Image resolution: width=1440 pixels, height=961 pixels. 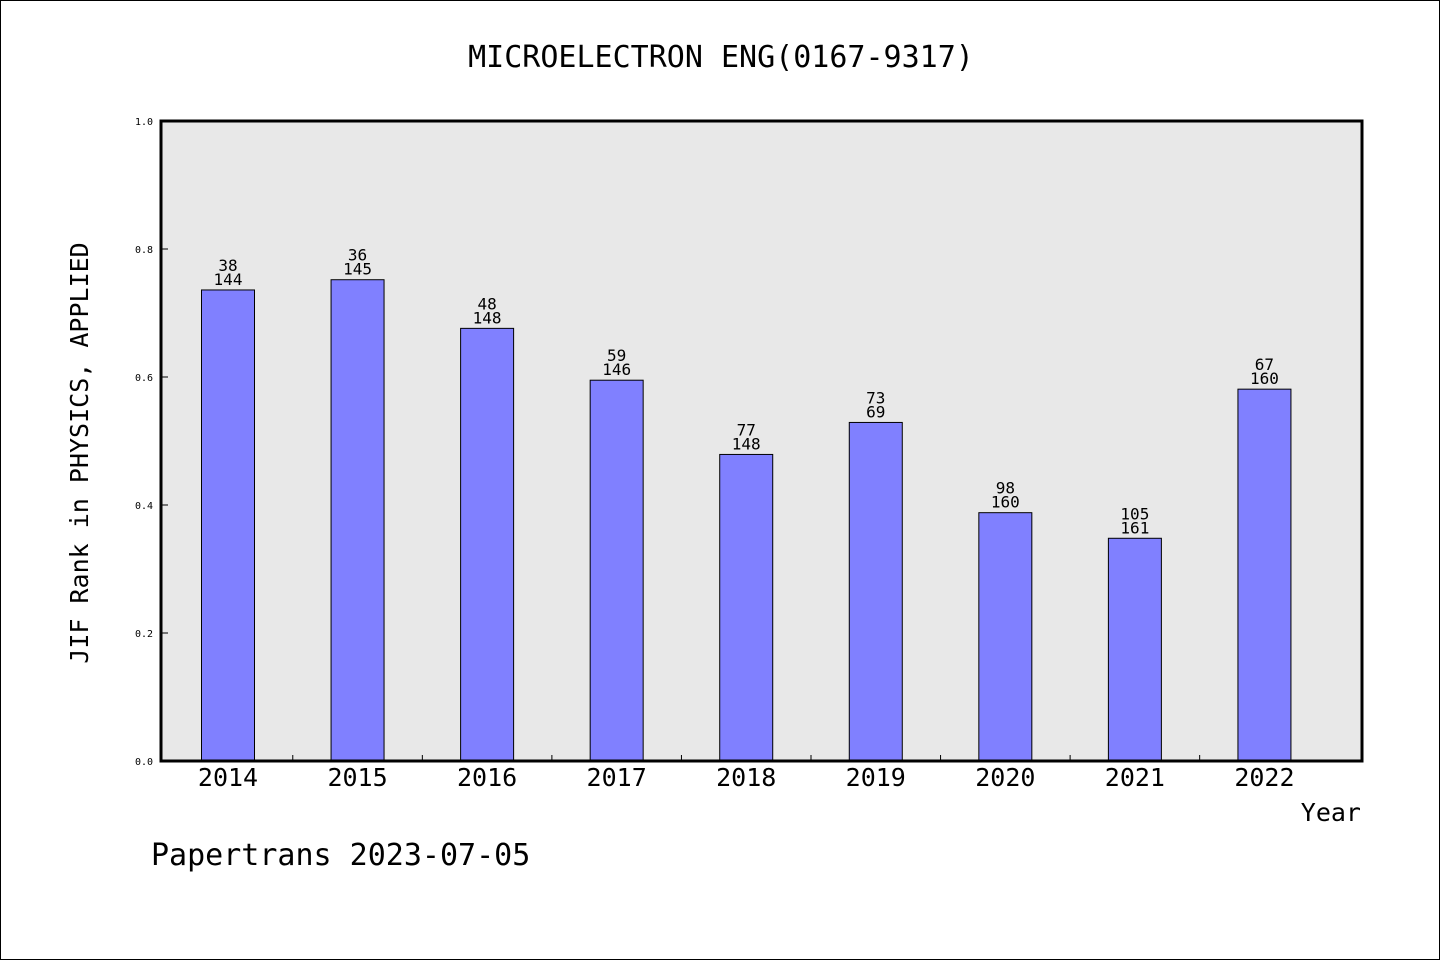 I want to click on y-tick-label: 0.2, so click(x=144, y=634).